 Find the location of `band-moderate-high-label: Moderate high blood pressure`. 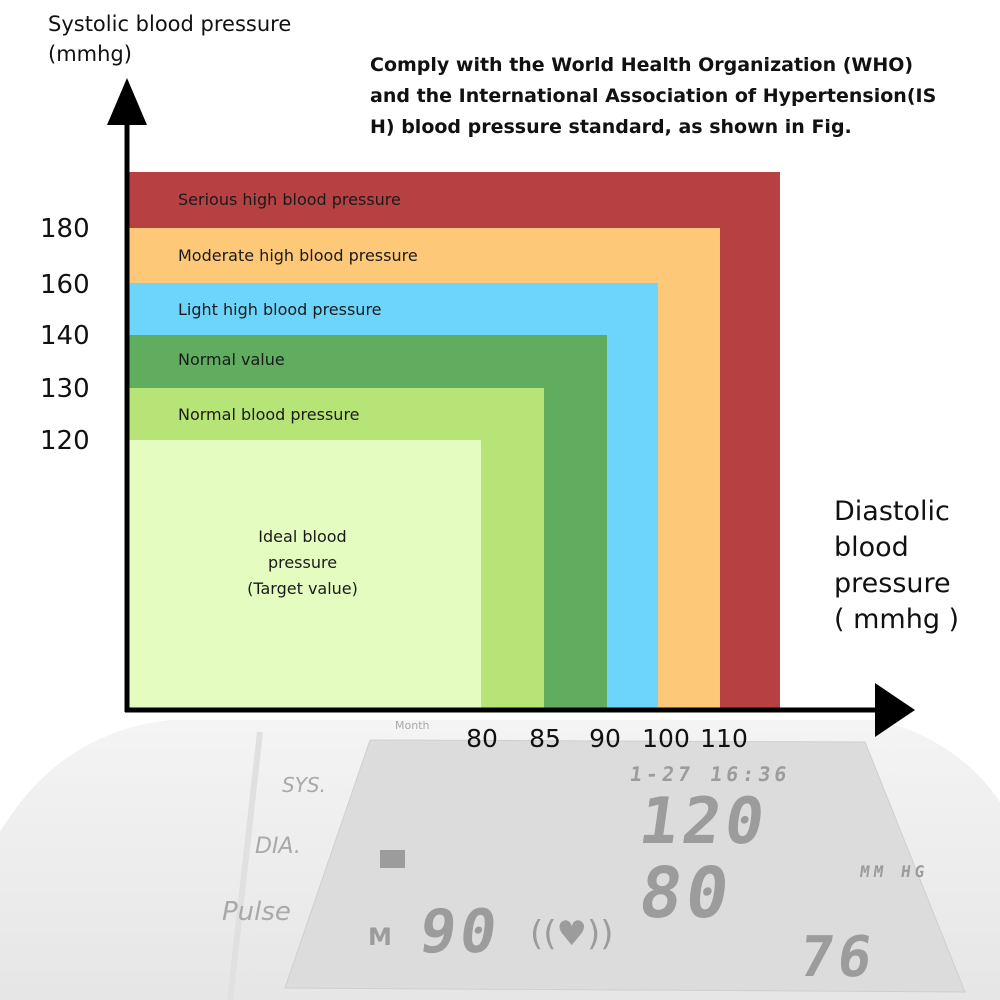

band-moderate-high-label: Moderate high blood pressure is located at coordinates (298, 255).